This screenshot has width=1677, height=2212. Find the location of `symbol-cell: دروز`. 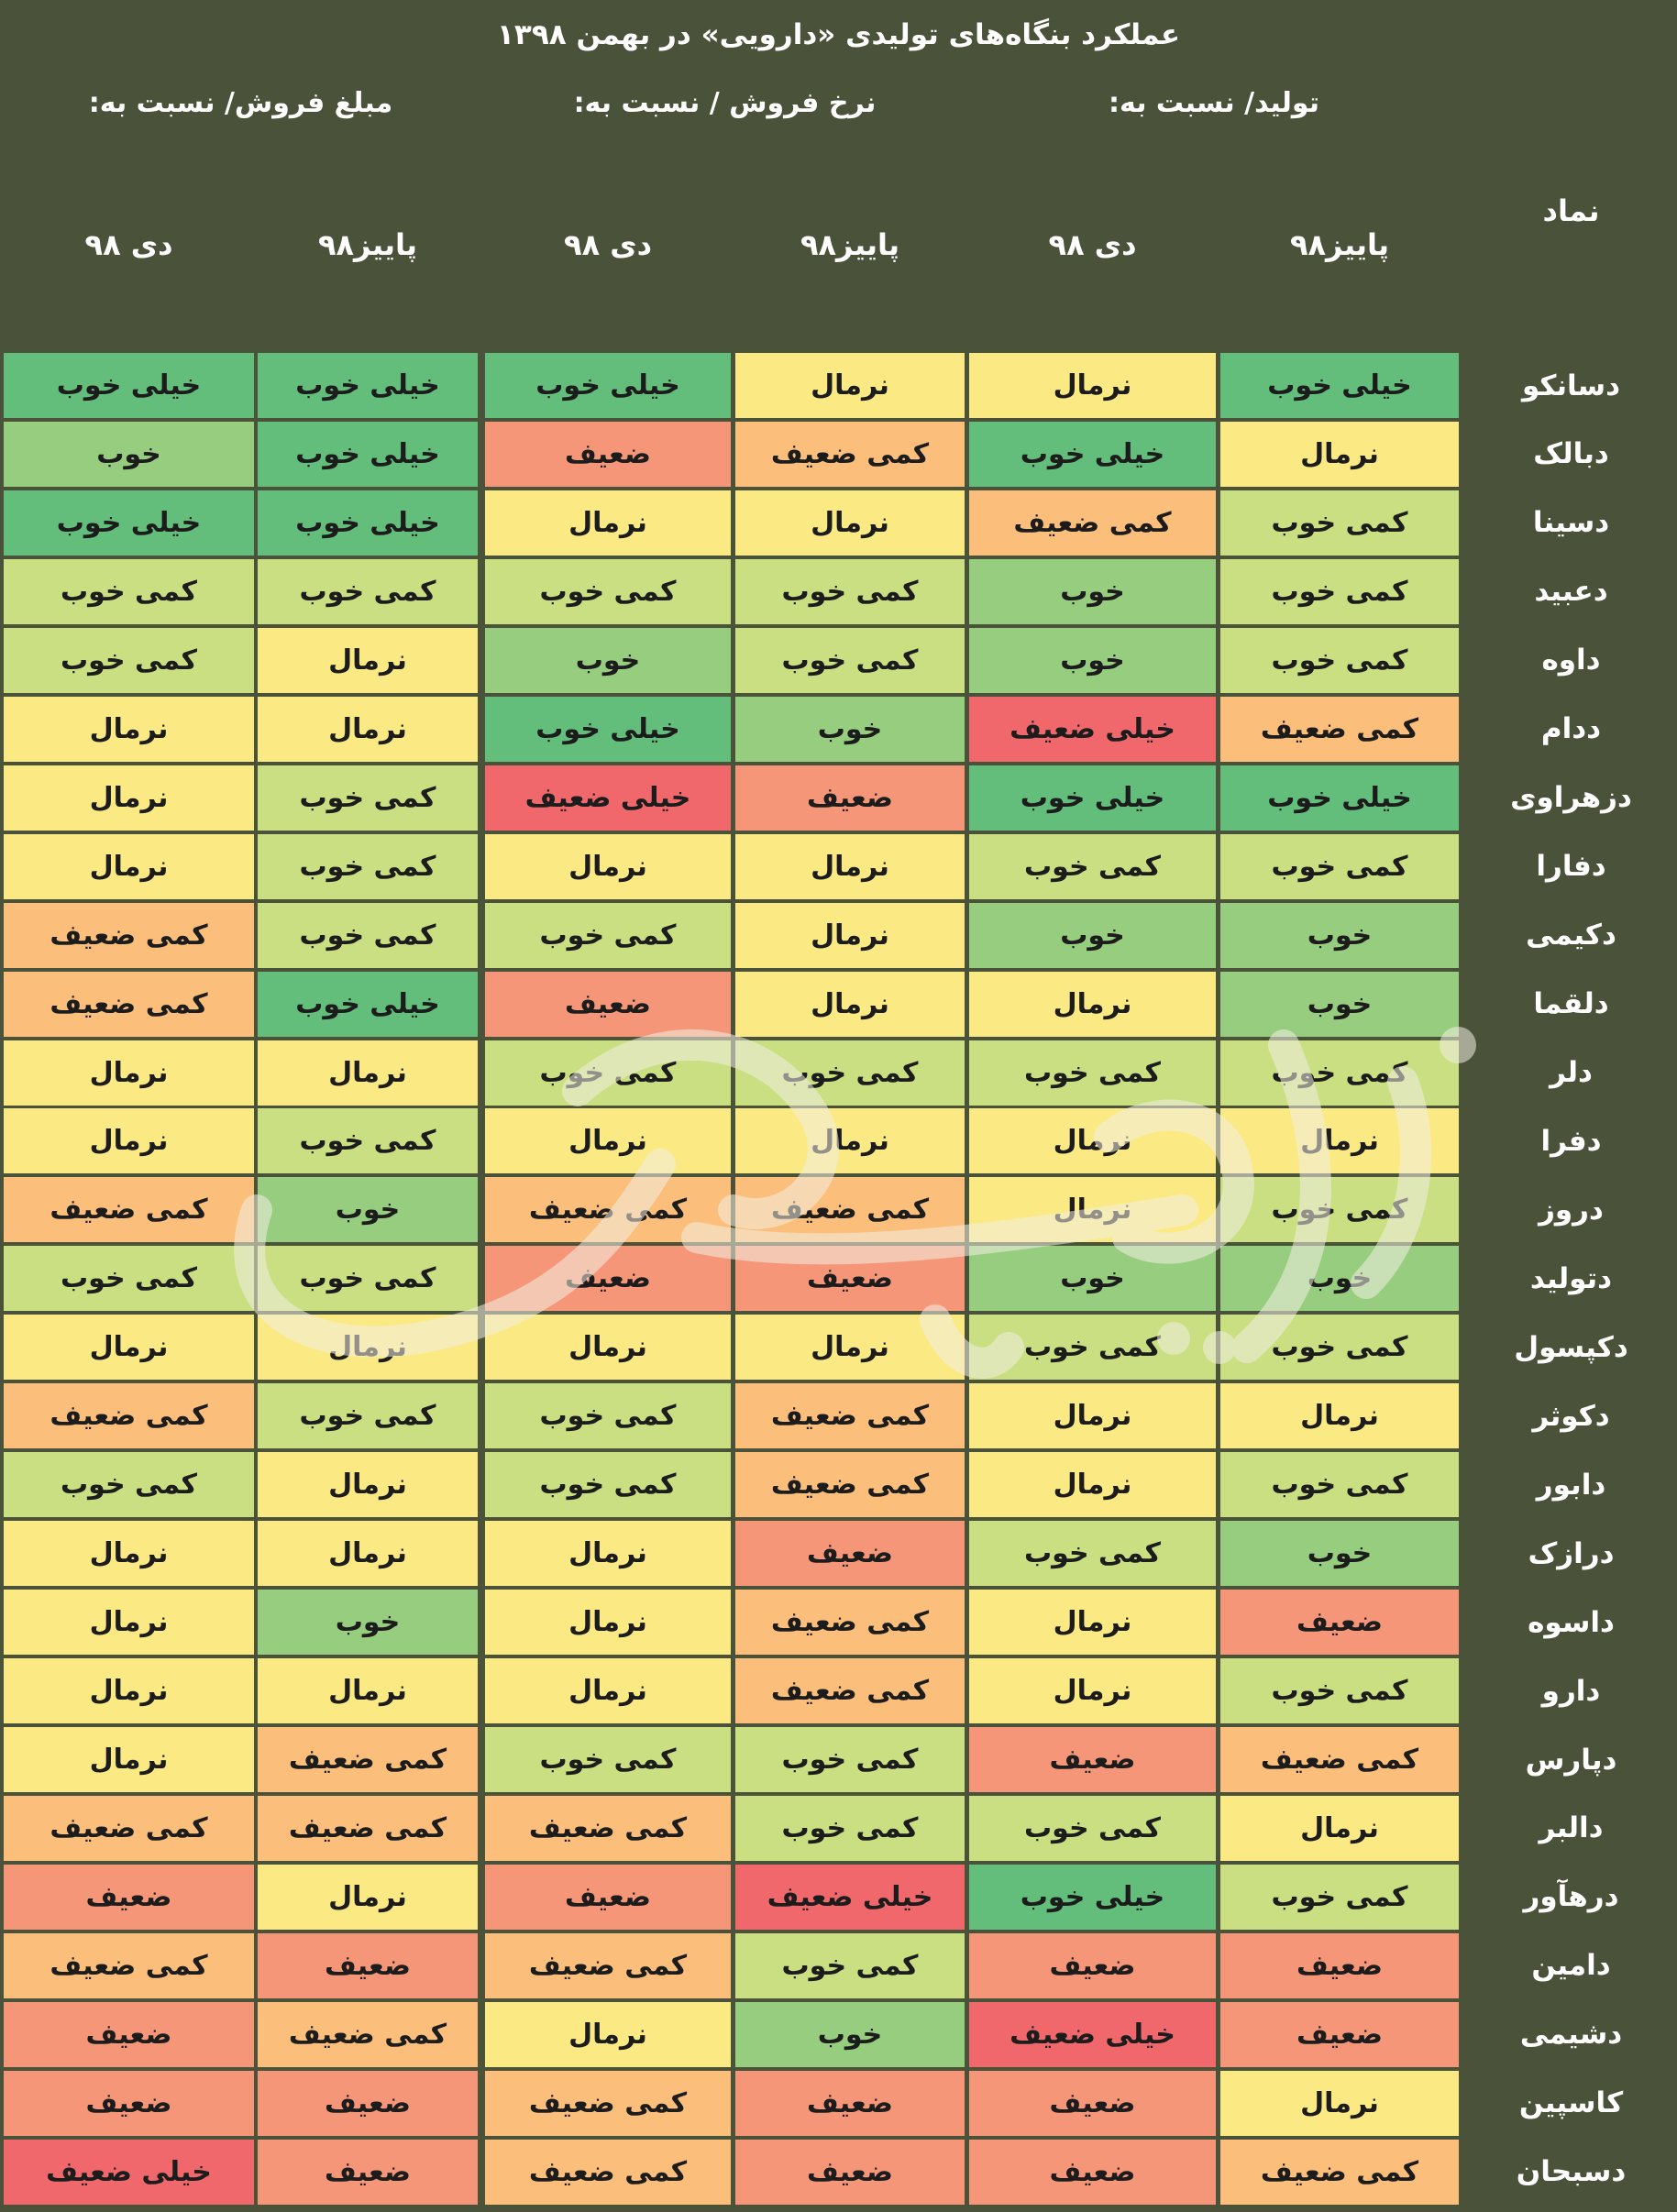

symbol-cell: دروز is located at coordinates (1571, 1210).